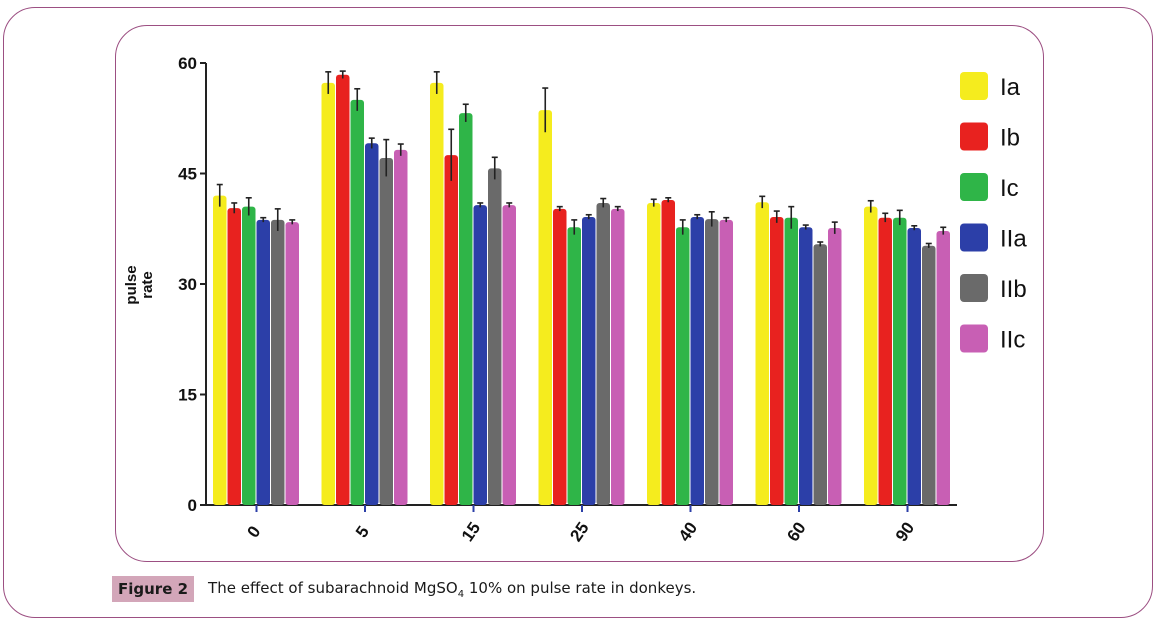 Image resolution: width=1160 pixels, height=623 pixels. What do you see at coordinates (153, 589) in the screenshot?
I see `figure-label: Figure 2` at bounding box center [153, 589].